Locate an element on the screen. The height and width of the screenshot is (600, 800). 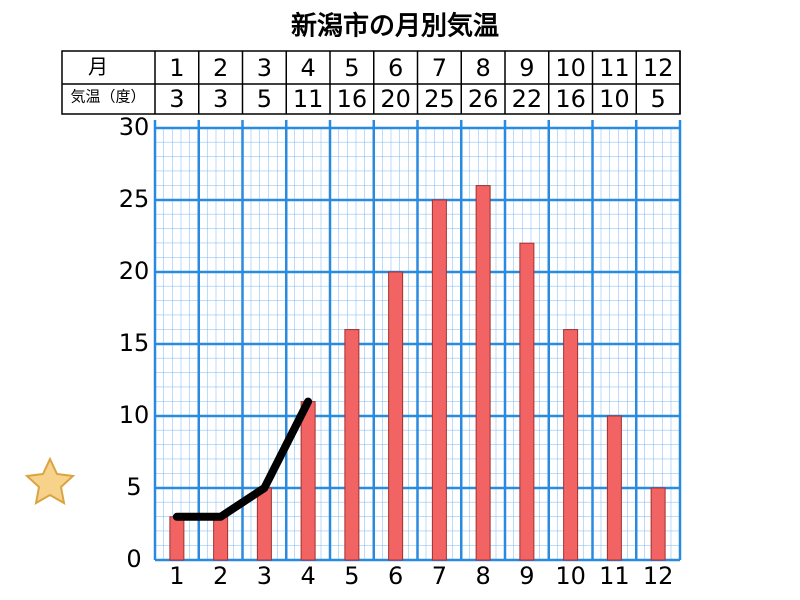
x-tick-label: 8 is located at coordinates (482, 576).